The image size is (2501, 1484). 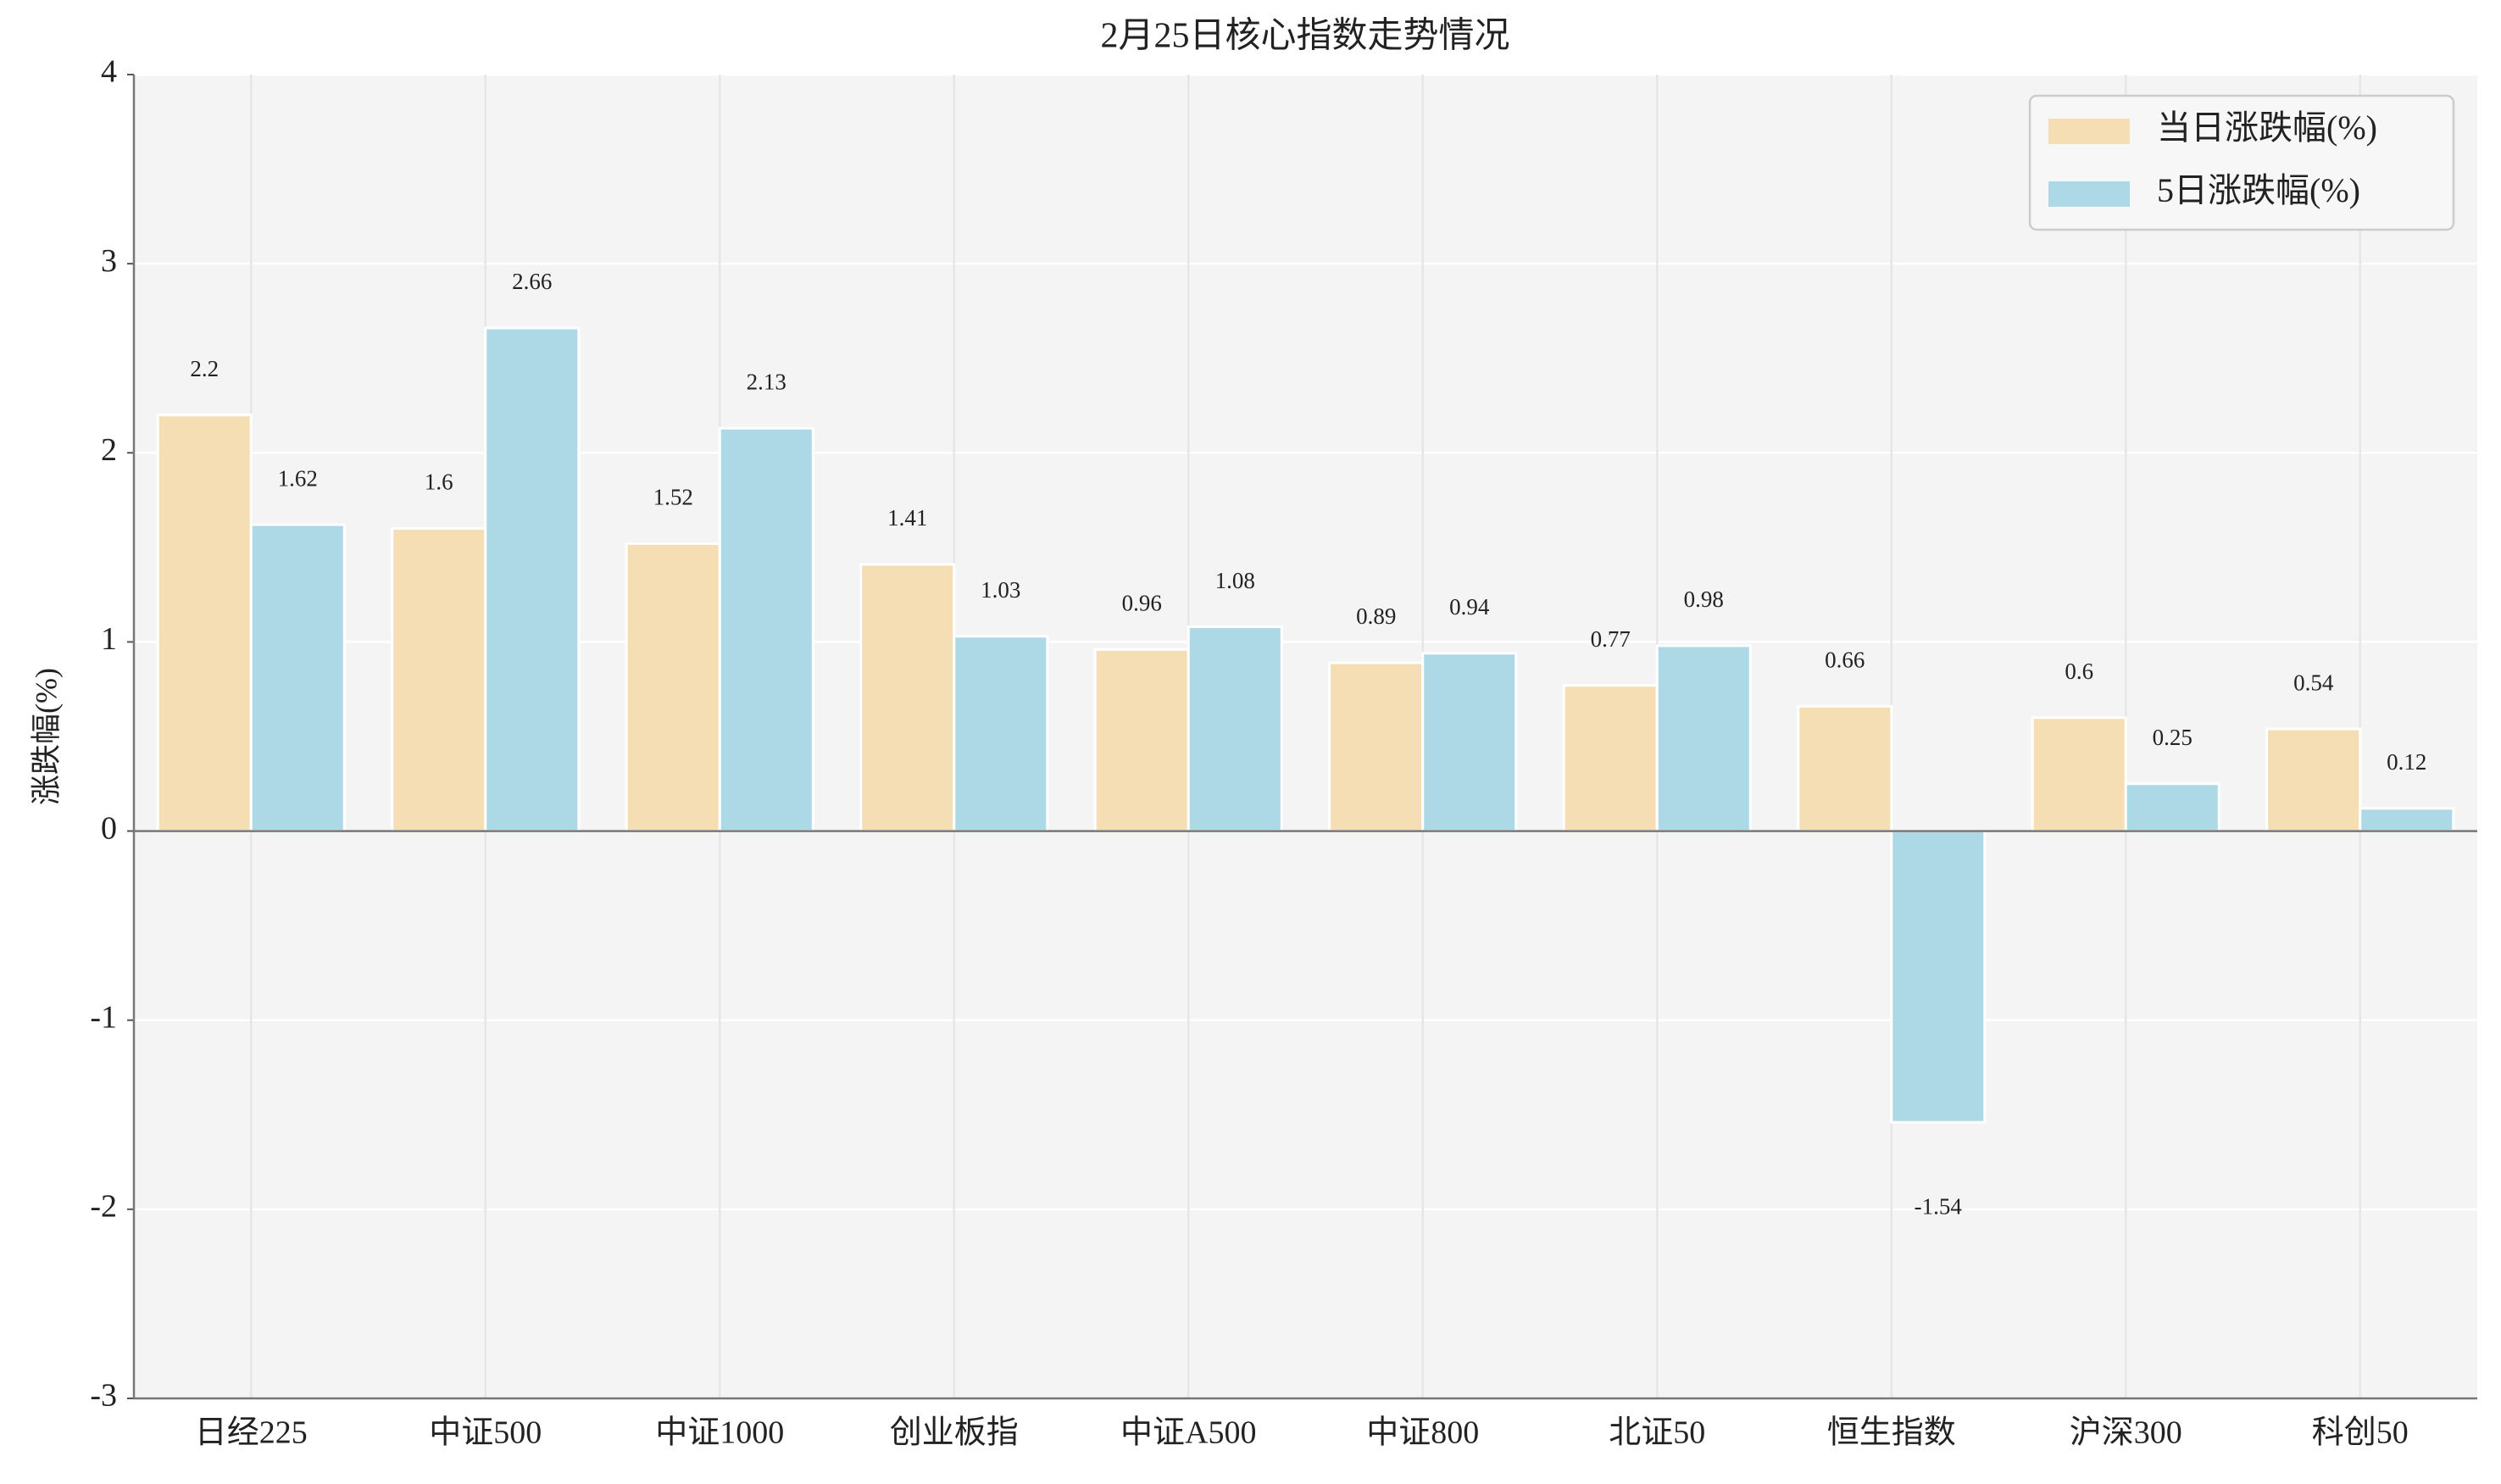 What do you see at coordinates (485, 1433) in the screenshot?
I see `x-tick-label: 中证500` at bounding box center [485, 1433].